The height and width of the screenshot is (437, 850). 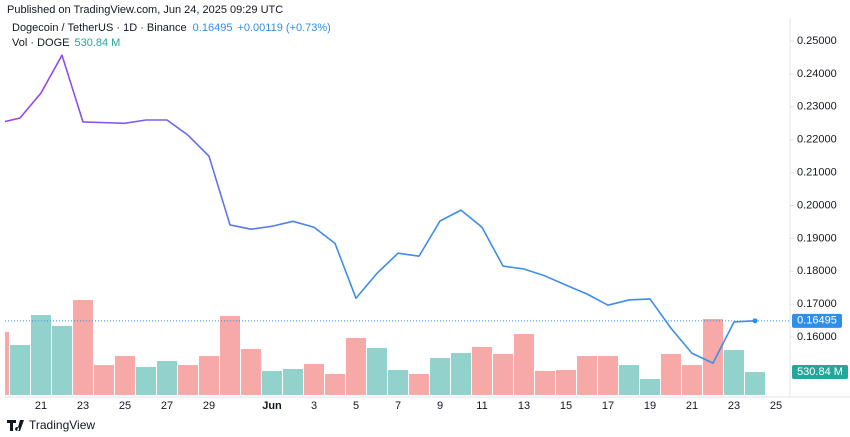 I want to click on footer: TradingView, so click(x=62, y=425).